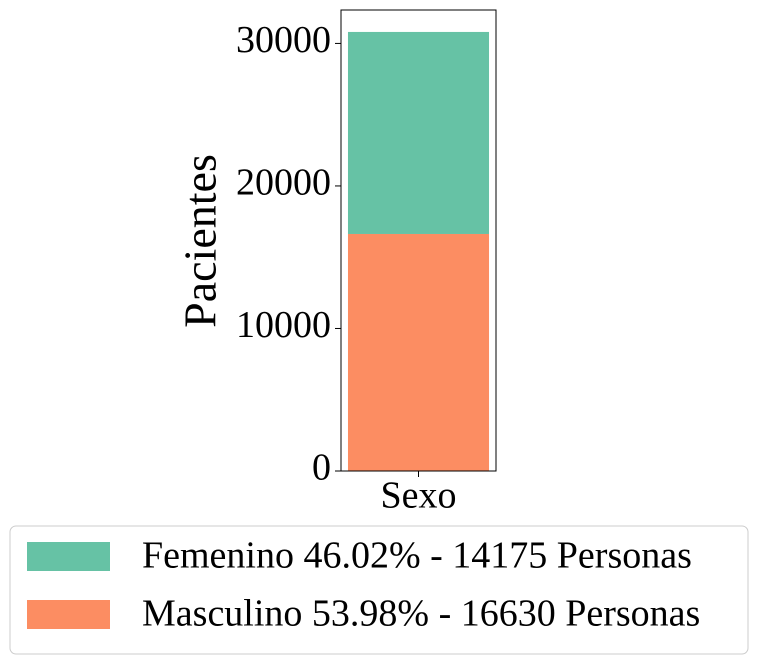 This screenshot has width=760, height=664. Describe the element at coordinates (321, 468) in the screenshot. I see `y-tick-label: 0` at that location.